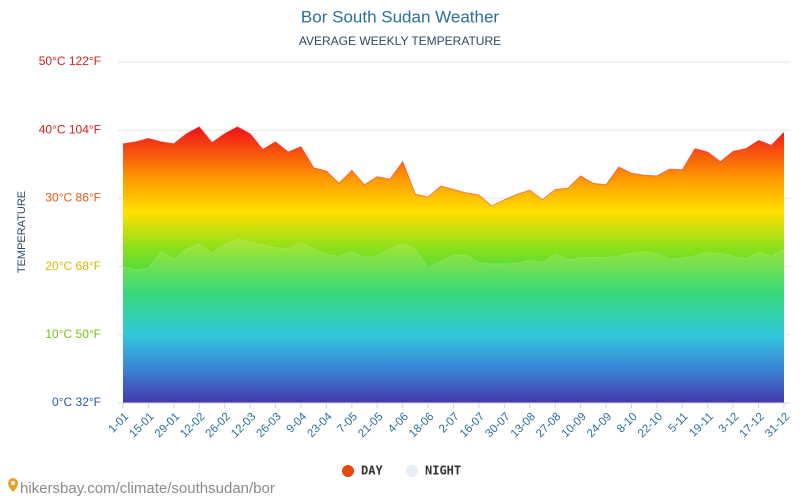 This screenshot has height=500, width=800. Describe the element at coordinates (453, 254) in the screenshot. I see `night-line` at that location.